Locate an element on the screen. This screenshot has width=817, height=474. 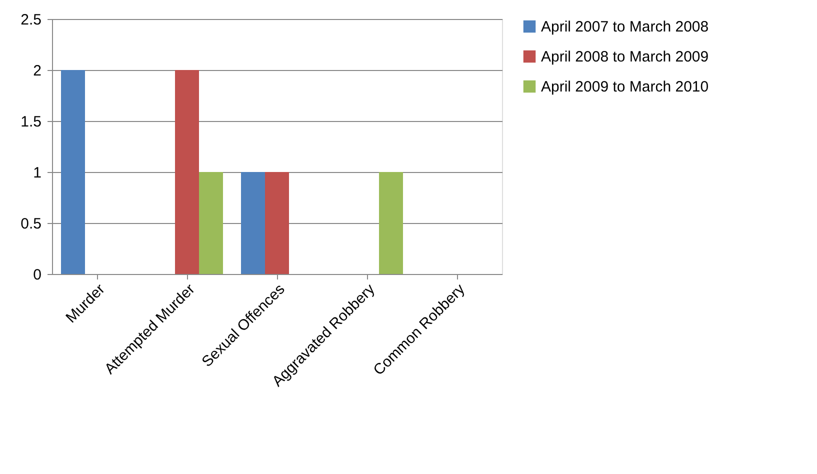
legend-label: April 2009 to March 2010 is located at coordinates (625, 87).